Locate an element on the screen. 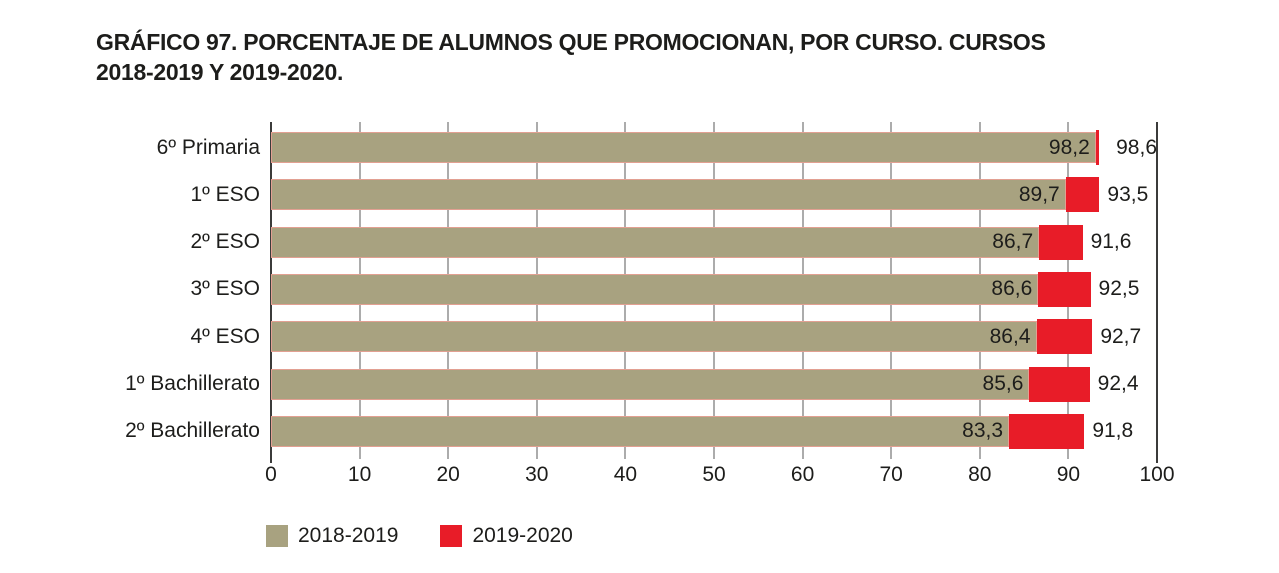 The height and width of the screenshot is (573, 1279). value-label-2018-2019: 86,6 is located at coordinates (1012, 289).